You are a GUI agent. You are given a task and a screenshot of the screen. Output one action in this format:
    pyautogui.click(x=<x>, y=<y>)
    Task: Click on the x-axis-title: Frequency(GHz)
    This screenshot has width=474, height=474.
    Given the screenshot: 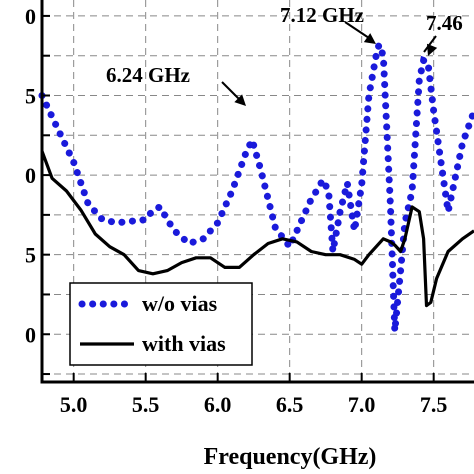 What is the action you would take?
    pyautogui.click(x=290, y=457)
    